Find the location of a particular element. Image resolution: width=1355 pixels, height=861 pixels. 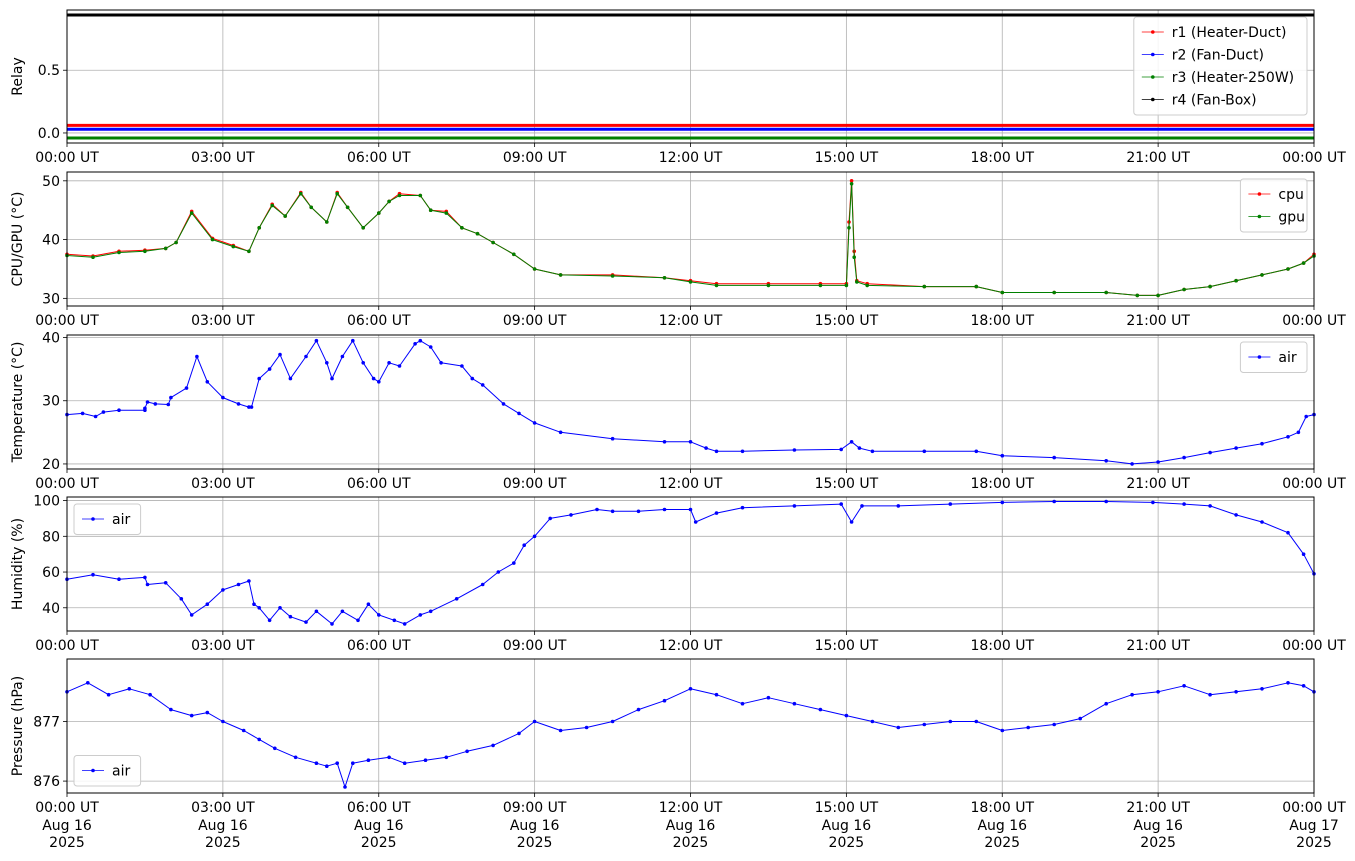

legend-label: air is located at coordinates (1287, 358).